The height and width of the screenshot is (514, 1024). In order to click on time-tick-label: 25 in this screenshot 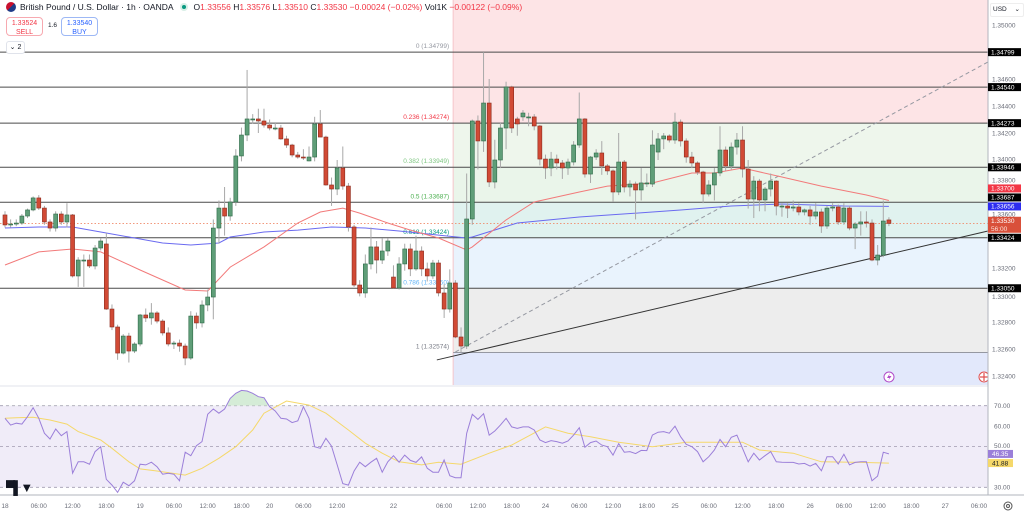, I will do `click(675, 506)`.